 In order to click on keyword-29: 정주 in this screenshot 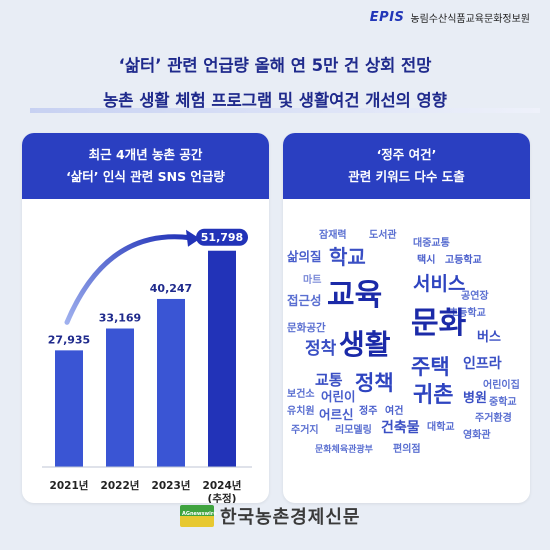, I will do `click(368, 411)`.